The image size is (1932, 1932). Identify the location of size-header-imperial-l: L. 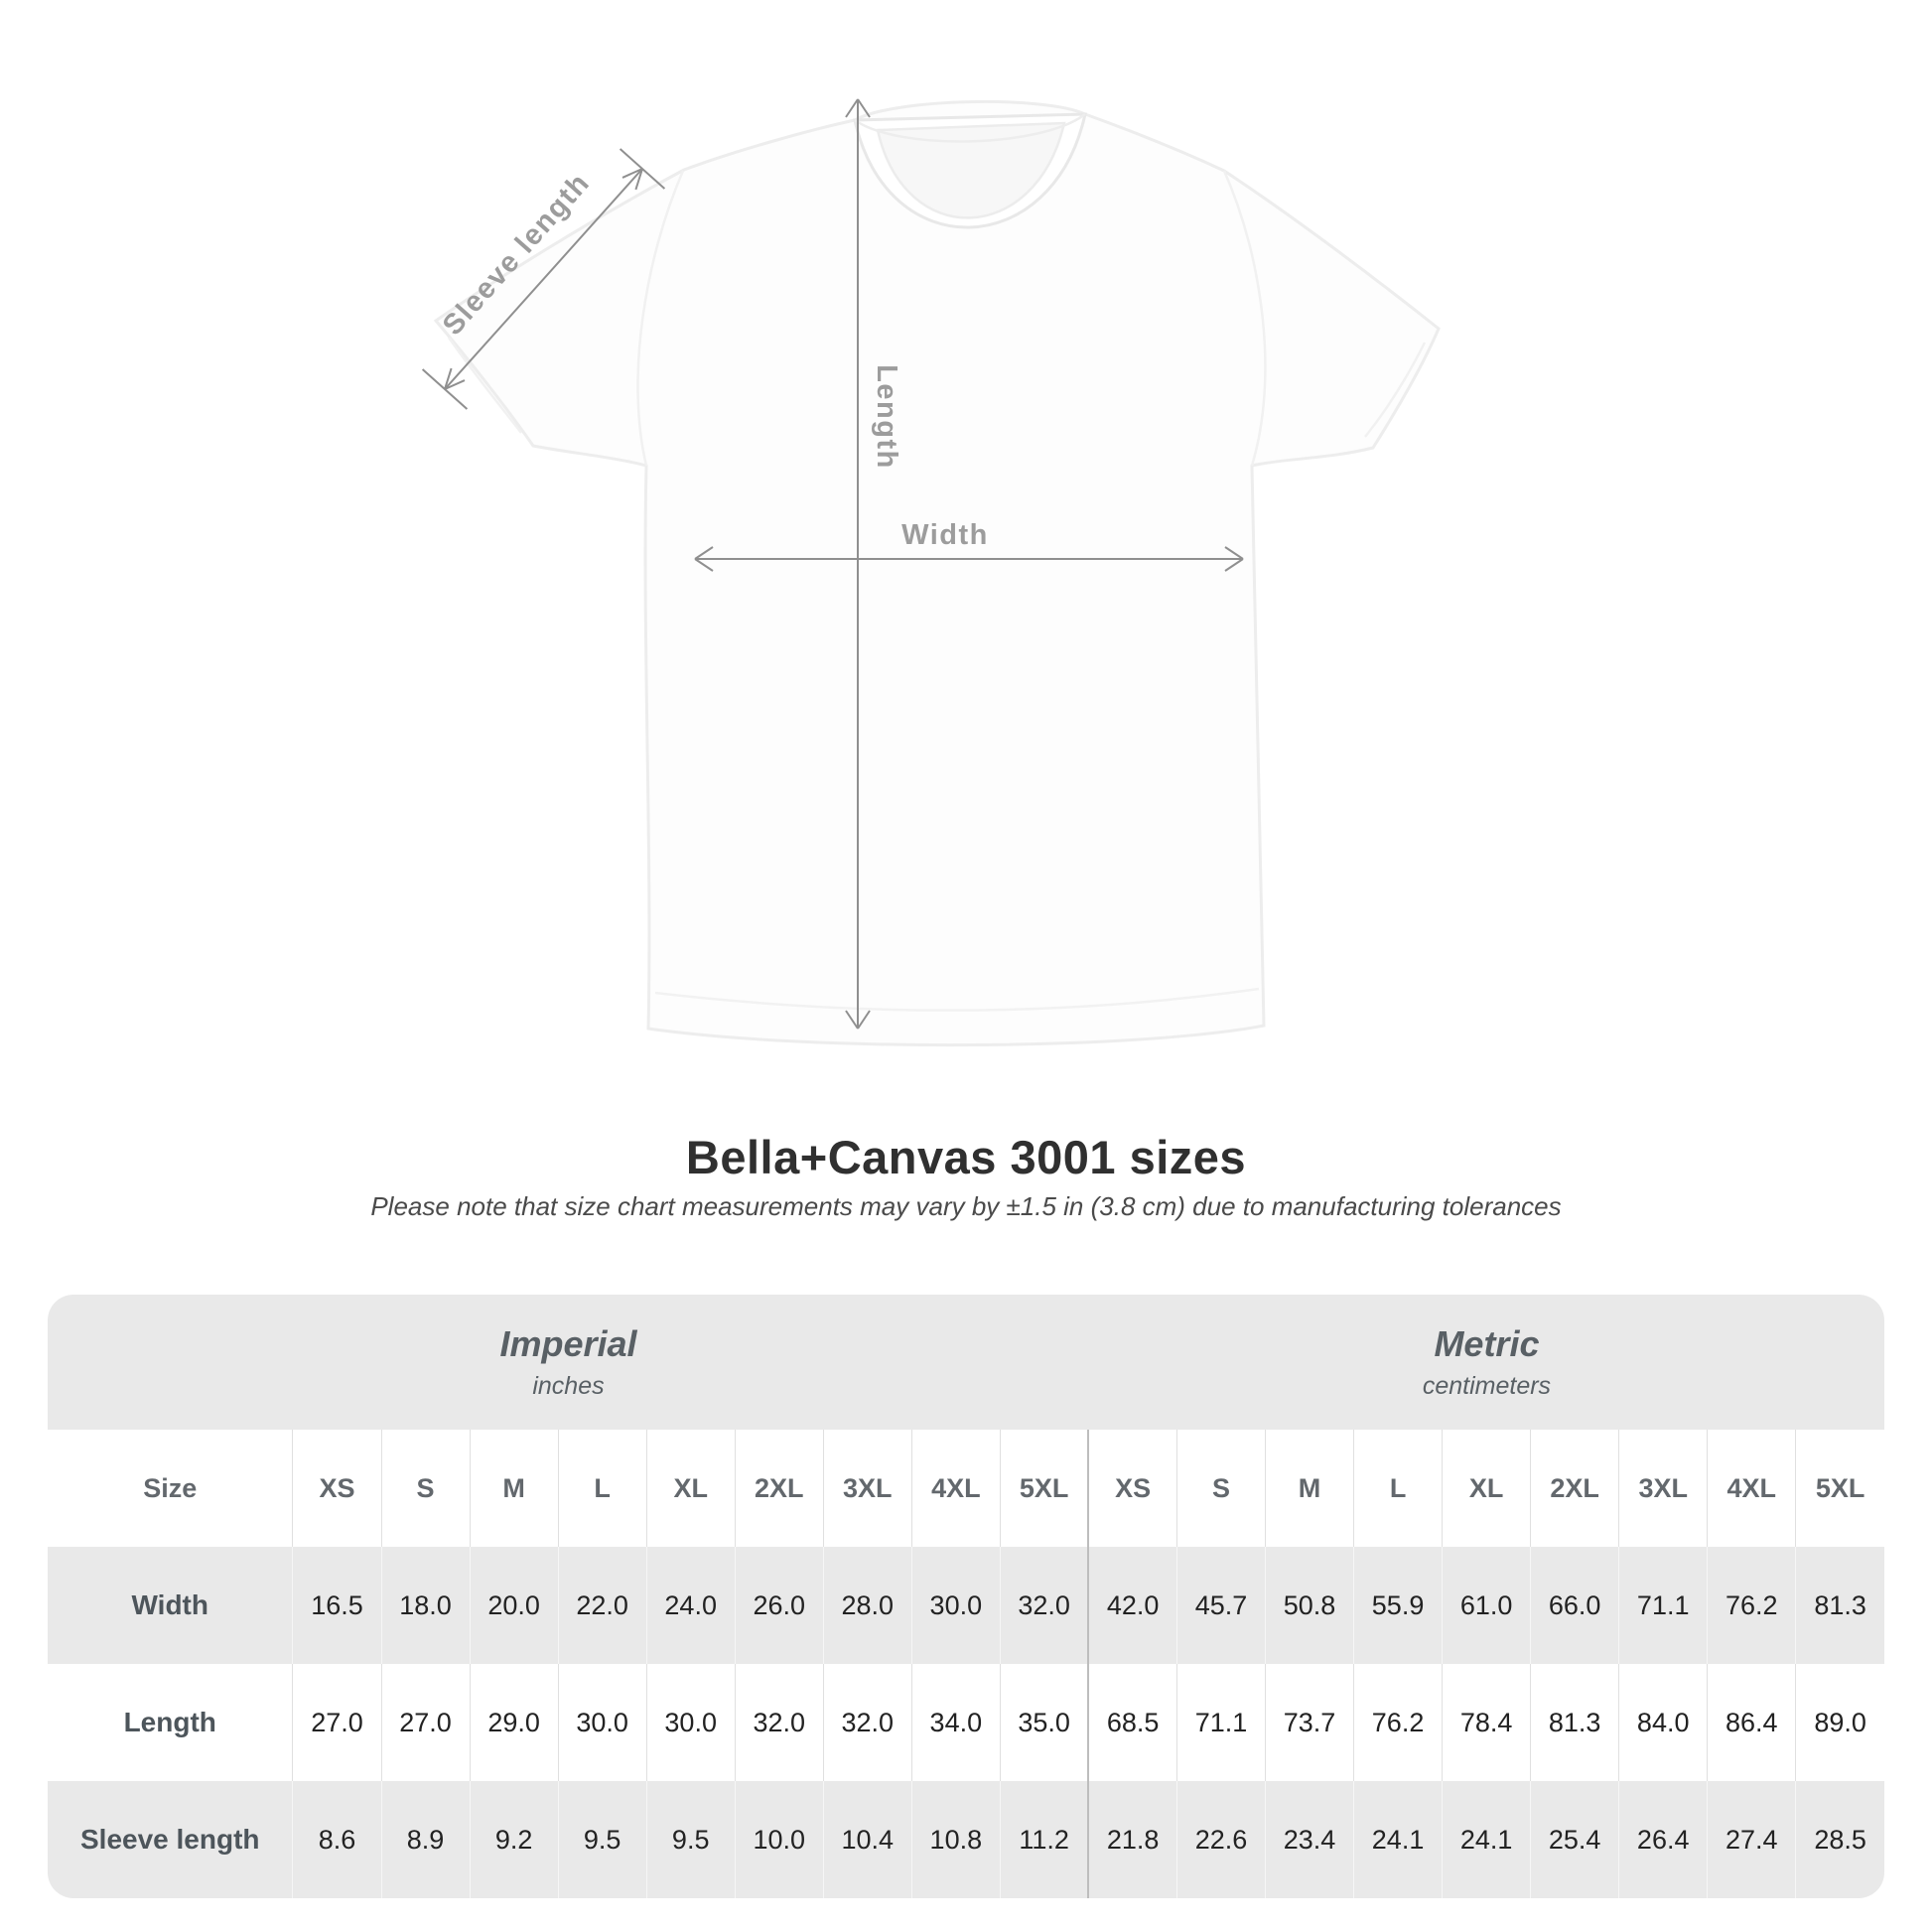
(602, 1488).